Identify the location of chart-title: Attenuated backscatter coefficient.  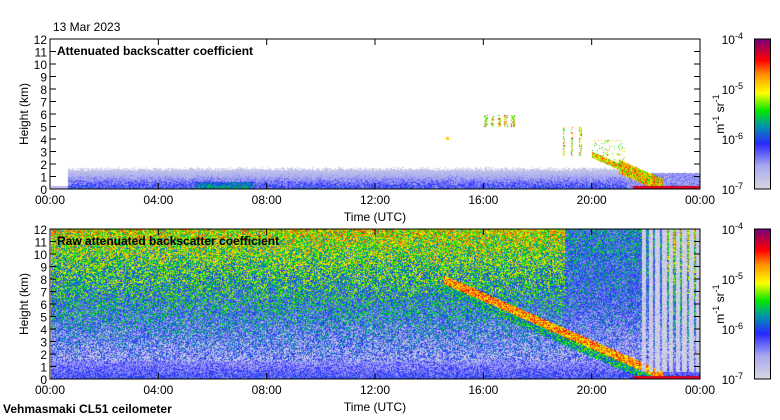
(155, 51).